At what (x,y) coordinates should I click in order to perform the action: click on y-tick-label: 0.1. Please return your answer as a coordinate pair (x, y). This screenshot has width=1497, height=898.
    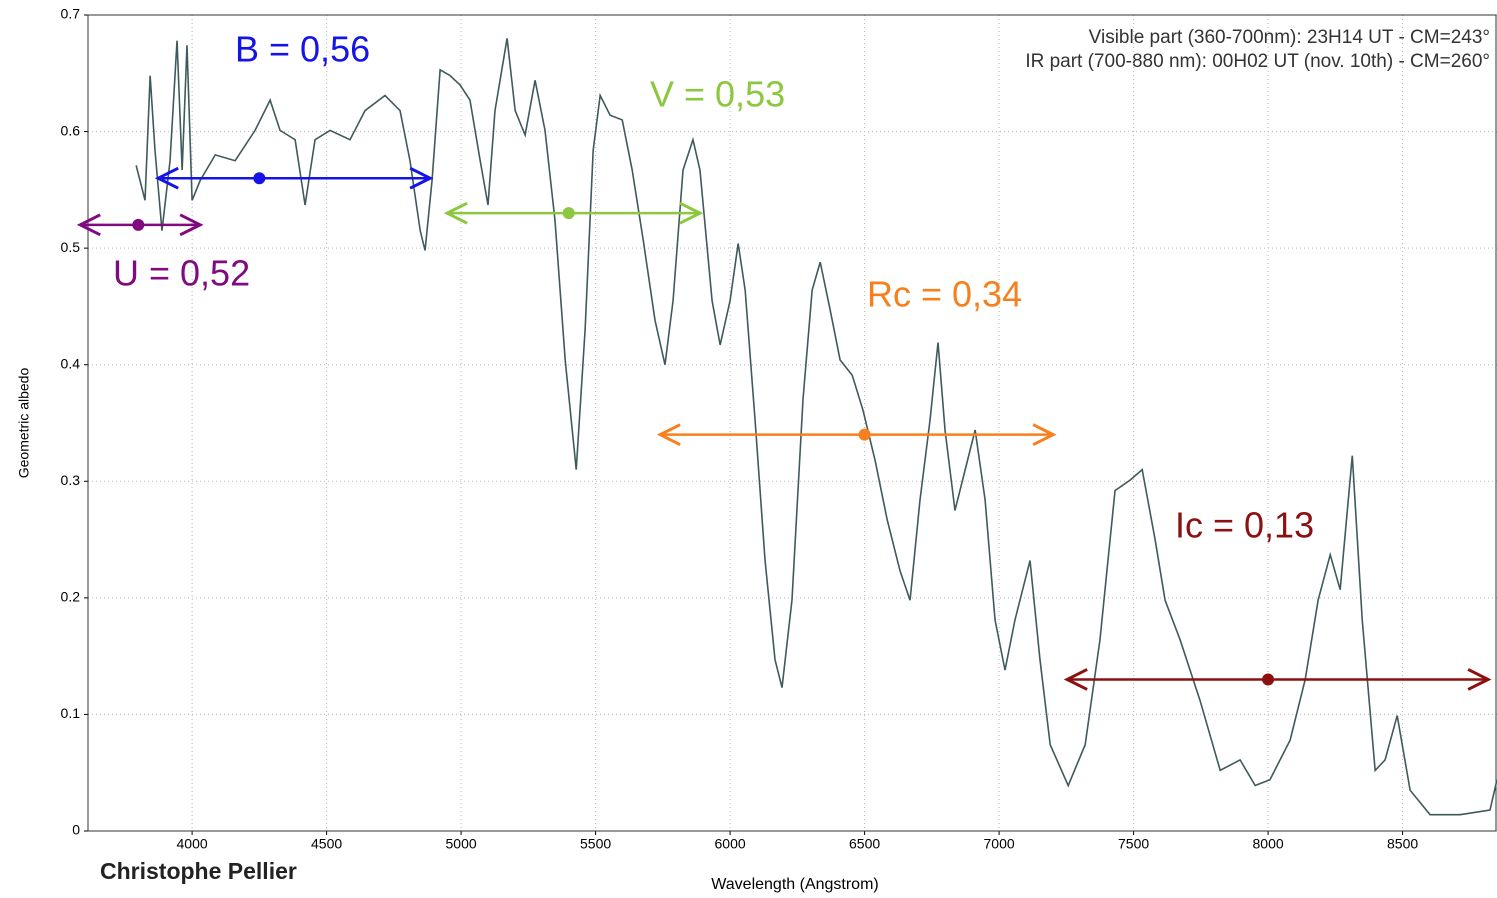
    Looking at the image, I should click on (71, 713).